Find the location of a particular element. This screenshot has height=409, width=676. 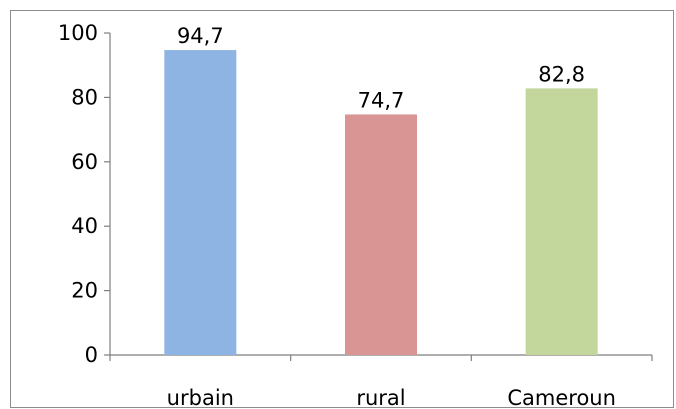

x-axis is located at coordinates (381, 357).